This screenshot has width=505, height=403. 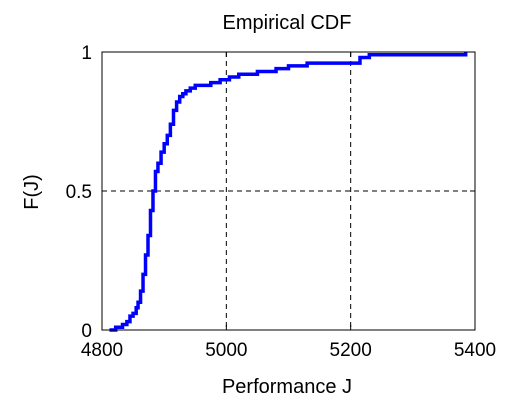 I want to click on y-tick-label: 0, so click(x=86, y=331).